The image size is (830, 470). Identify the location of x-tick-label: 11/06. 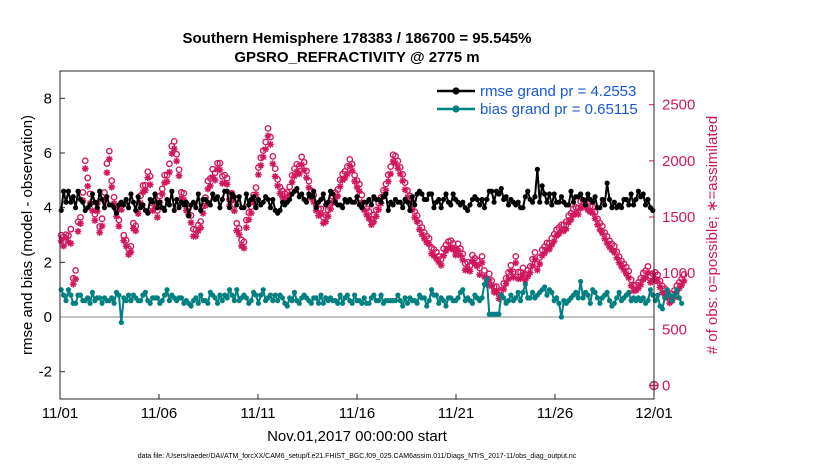
(159, 413).